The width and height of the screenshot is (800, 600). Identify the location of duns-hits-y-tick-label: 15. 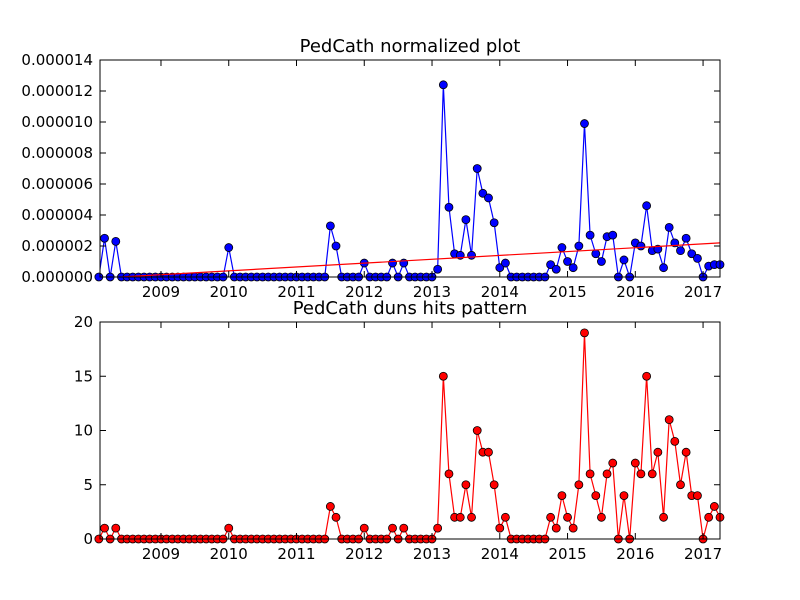
(83, 376).